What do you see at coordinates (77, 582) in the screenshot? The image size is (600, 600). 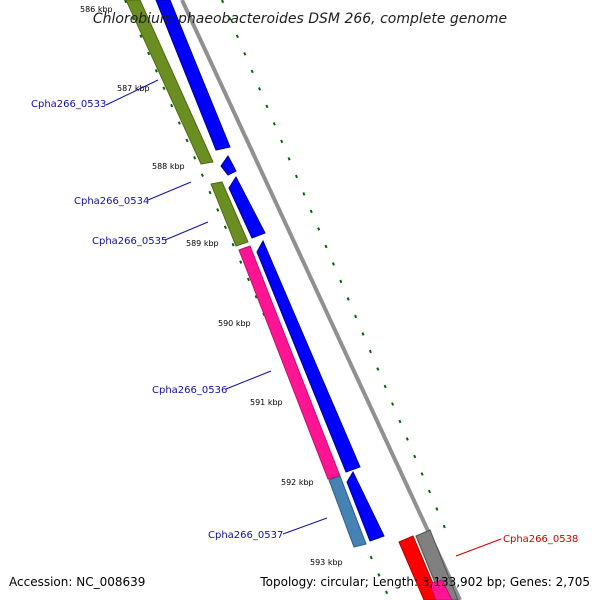 I see `accession-text: Accession: NC_008639` at bounding box center [77, 582].